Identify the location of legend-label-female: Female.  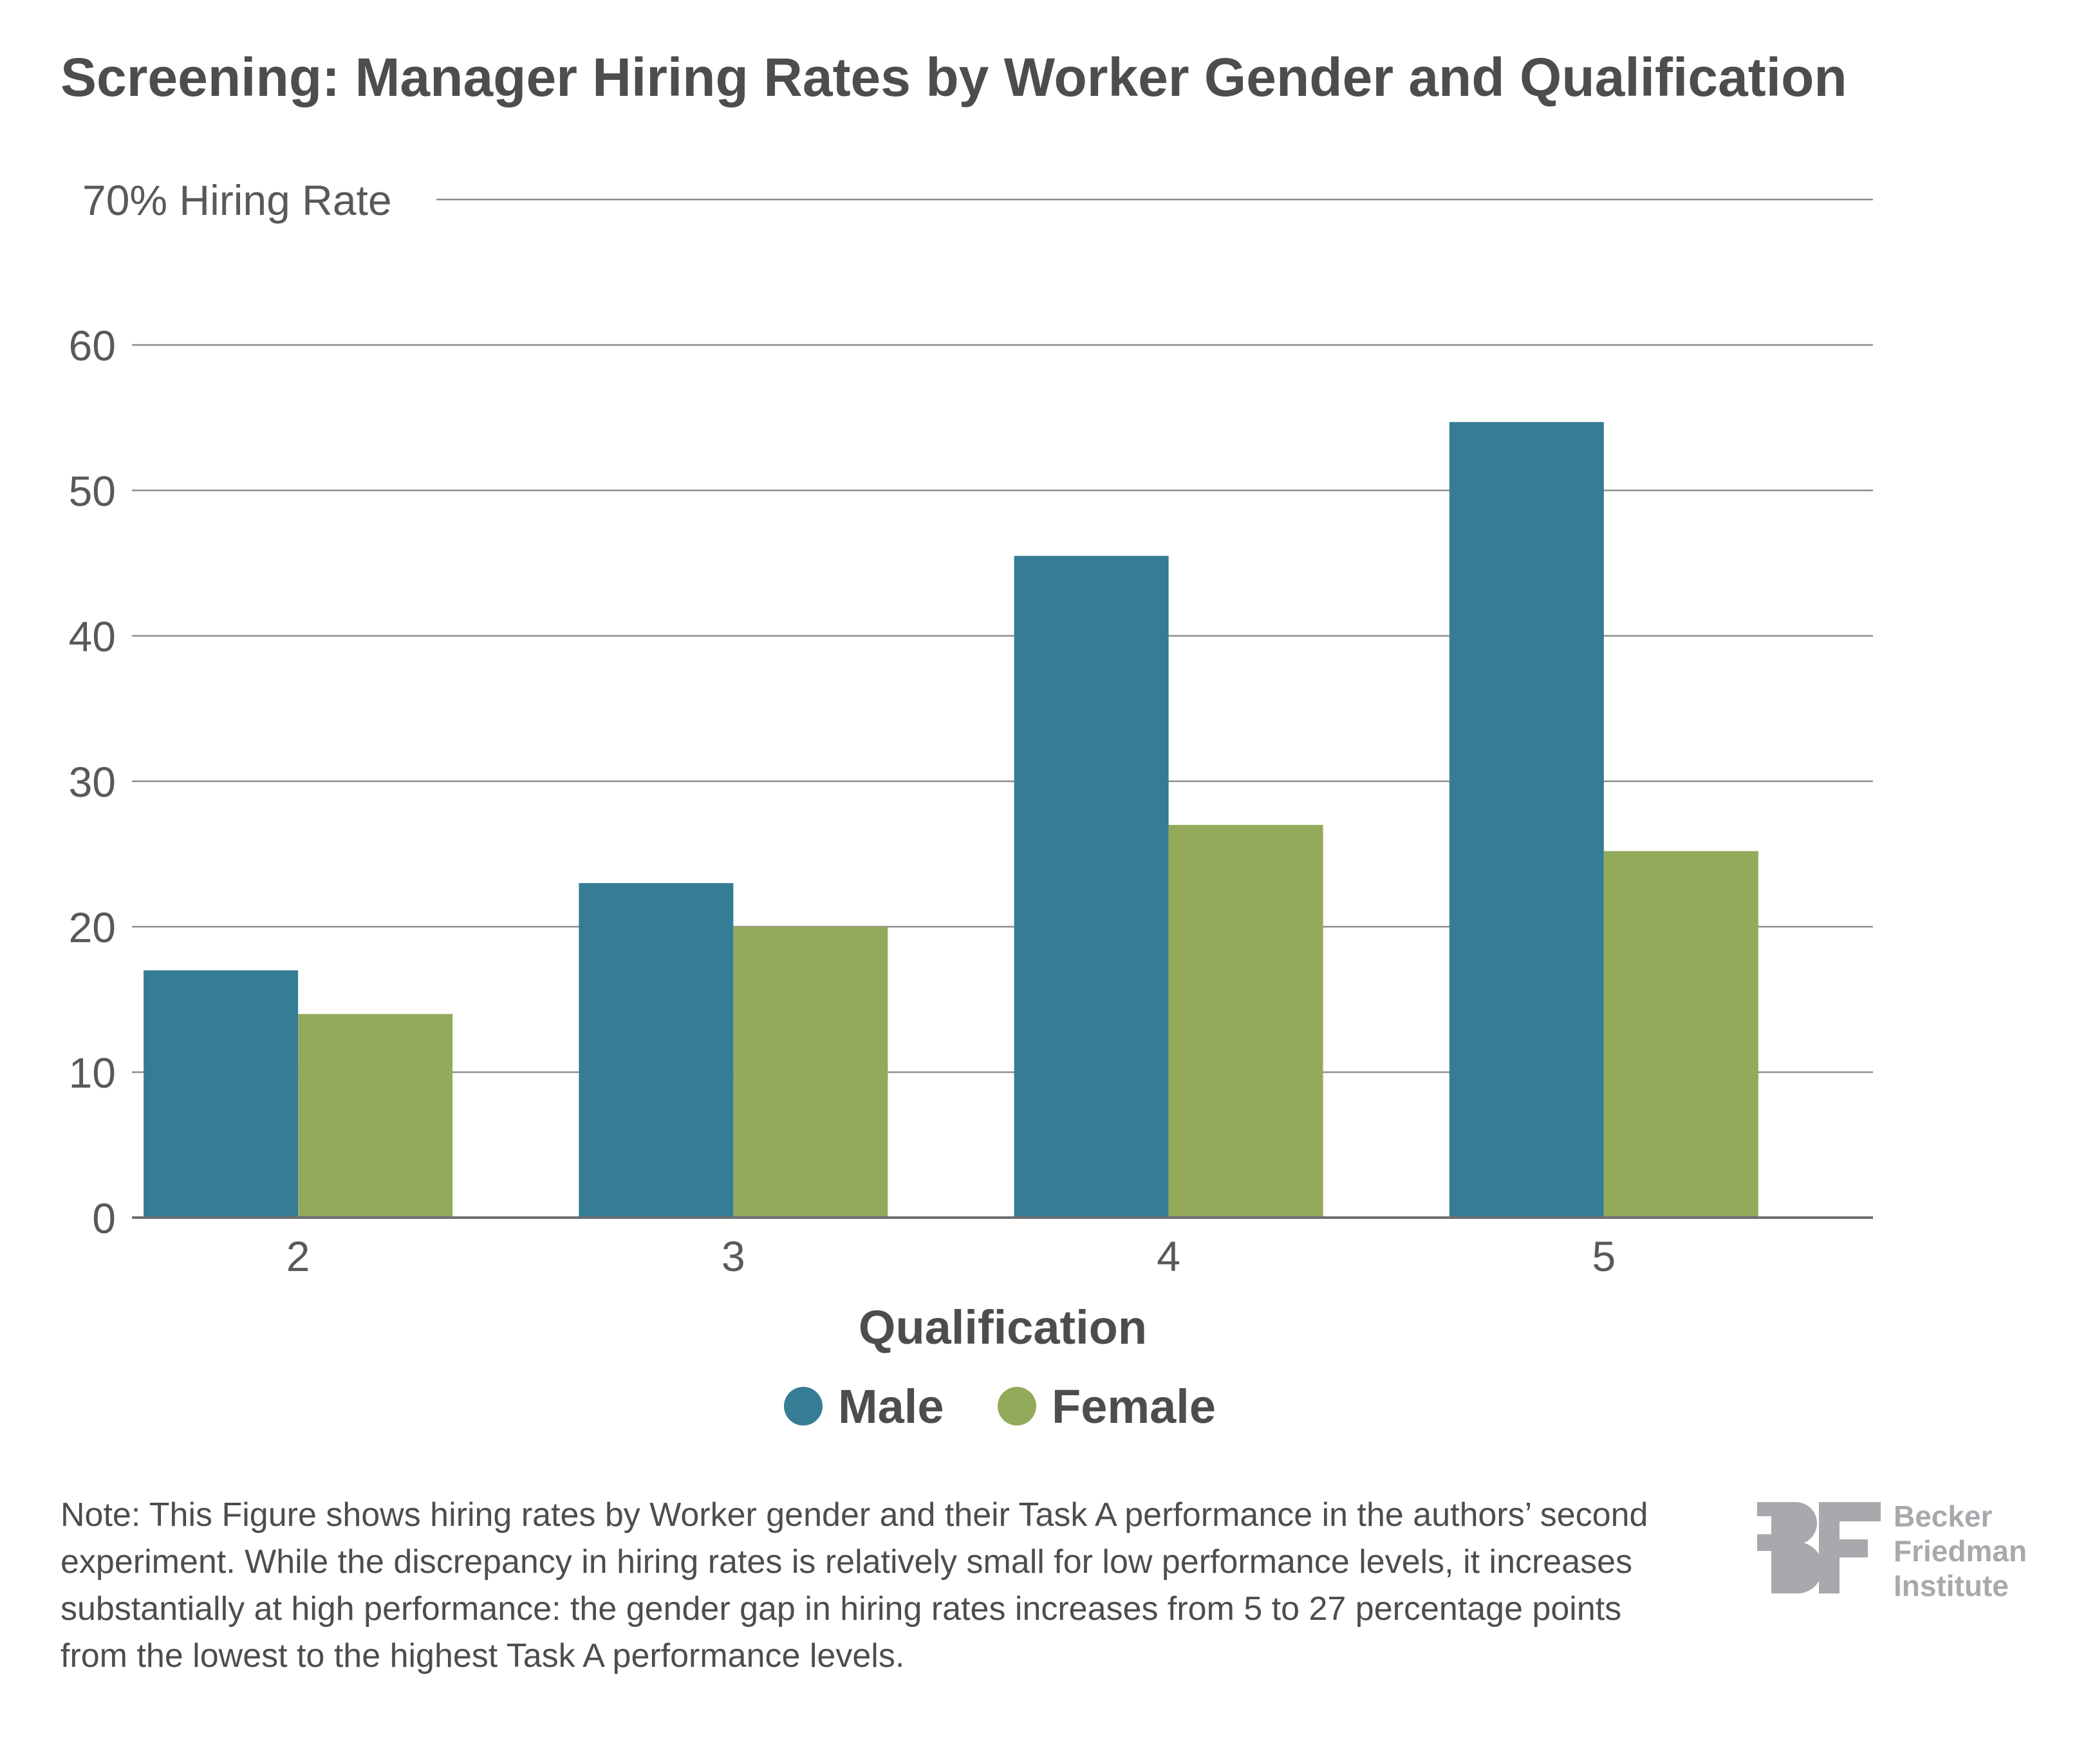
(1134, 1406).